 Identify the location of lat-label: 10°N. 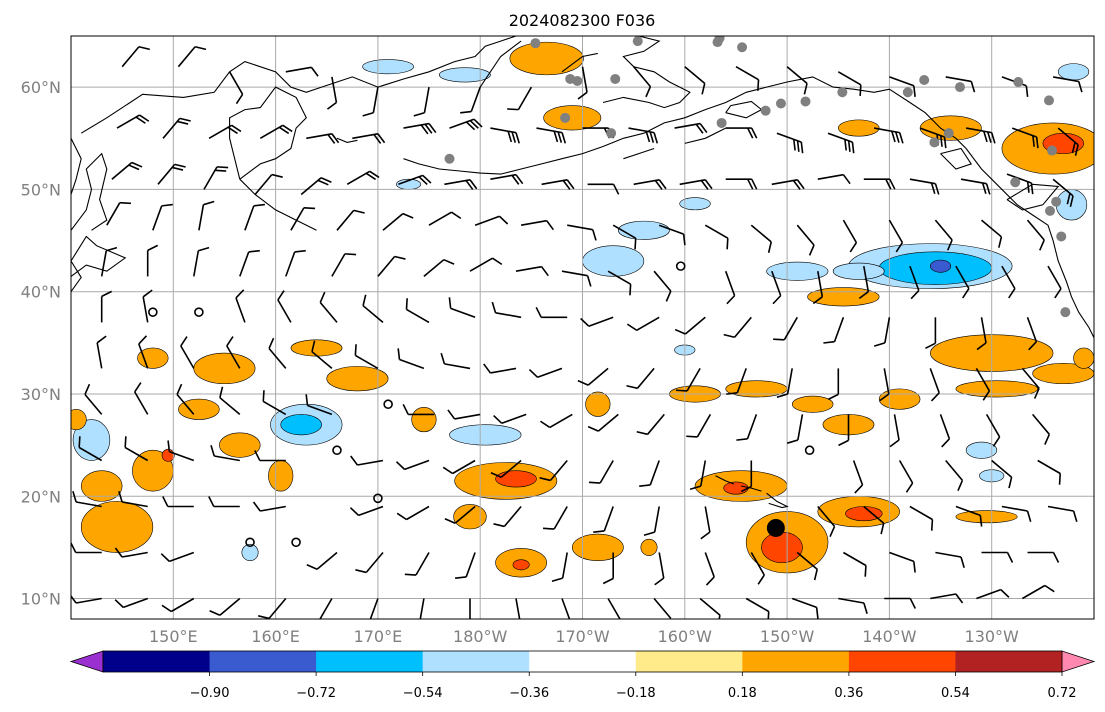
(41, 599).